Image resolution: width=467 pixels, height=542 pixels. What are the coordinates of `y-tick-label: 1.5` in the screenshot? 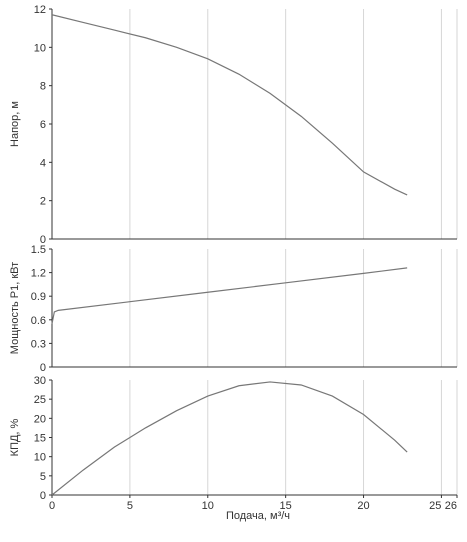 It's located at (38, 250).